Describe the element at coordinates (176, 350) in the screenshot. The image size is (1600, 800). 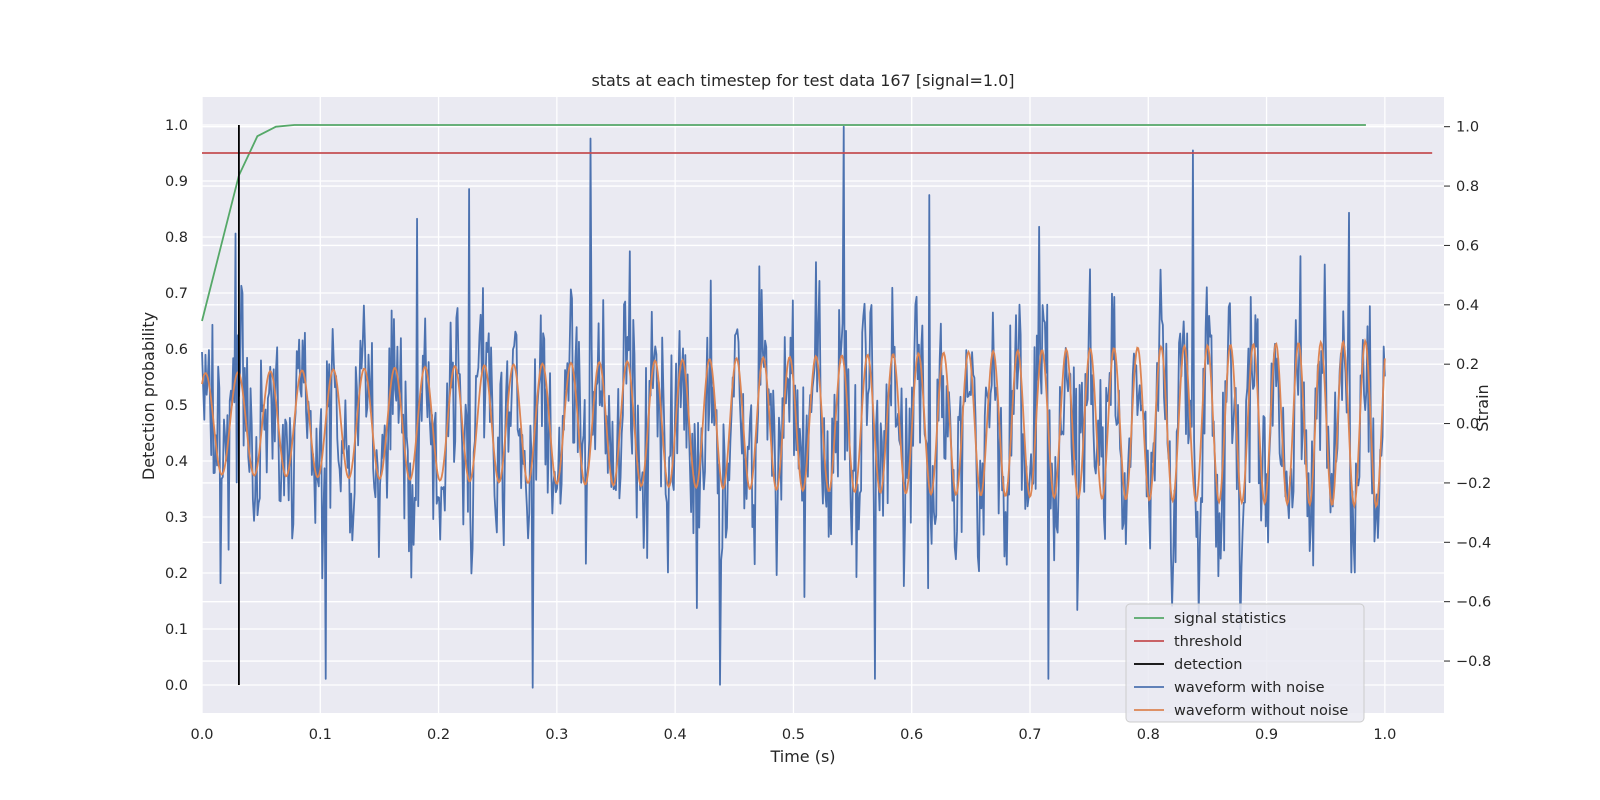
I see `y-left-tick-label: 0.6` at that location.